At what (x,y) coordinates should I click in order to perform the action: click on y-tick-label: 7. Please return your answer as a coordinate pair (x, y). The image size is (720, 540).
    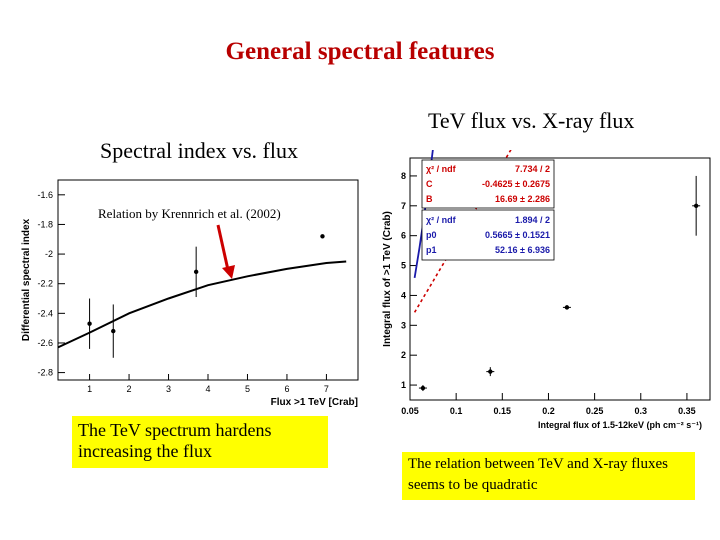
    Looking at the image, I should click on (403, 206).